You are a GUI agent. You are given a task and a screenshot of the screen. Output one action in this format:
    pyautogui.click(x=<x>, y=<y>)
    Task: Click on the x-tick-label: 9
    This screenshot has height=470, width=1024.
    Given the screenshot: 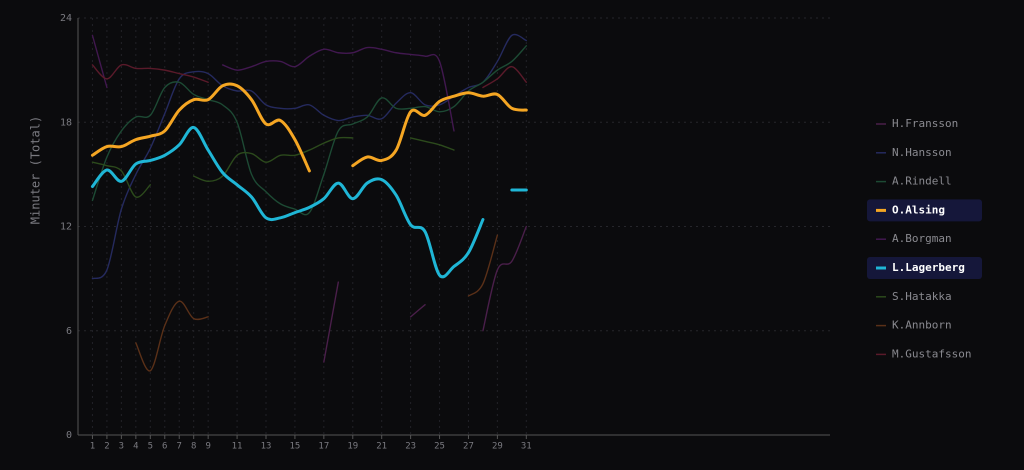 What is the action you would take?
    pyautogui.click(x=207, y=447)
    